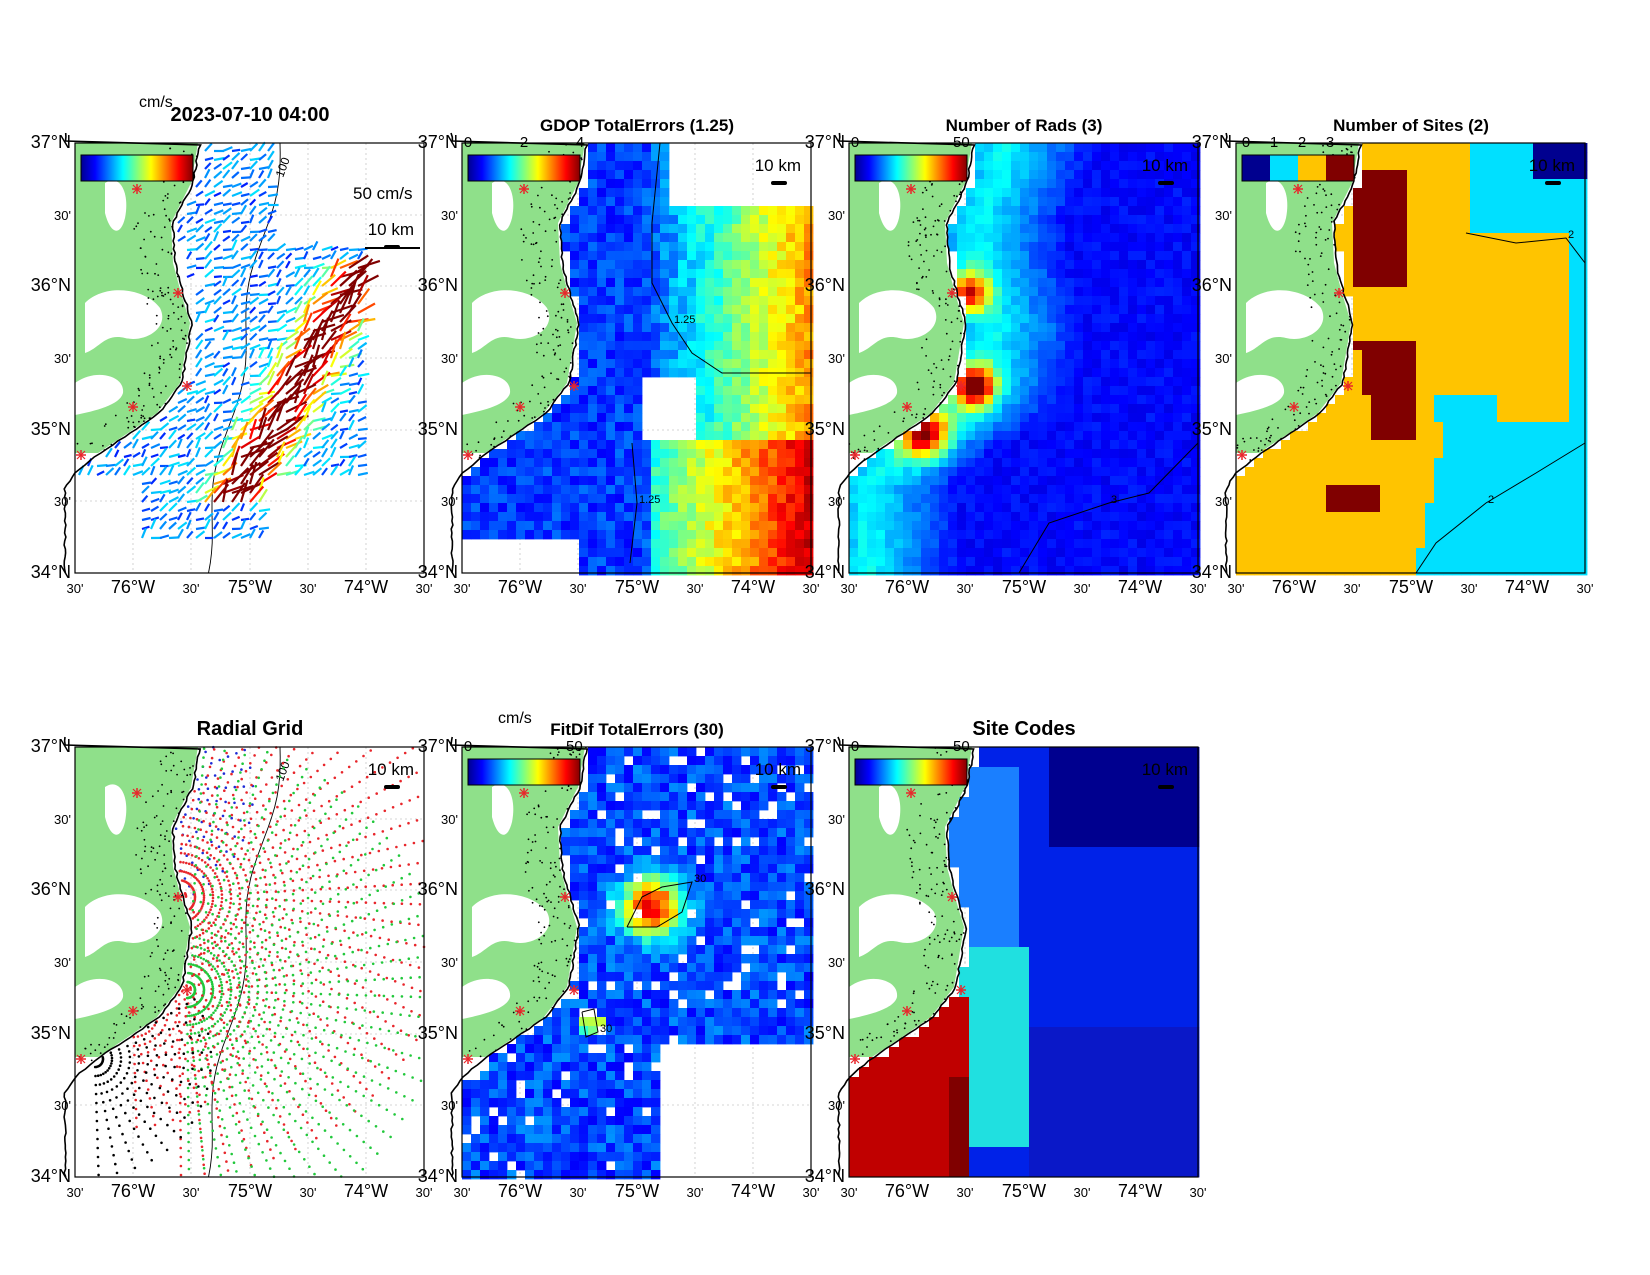 This screenshot has height=1275, width=1650. What do you see at coordinates (137, 168) in the screenshot?
I see `colorbar-gradient` at bounding box center [137, 168].